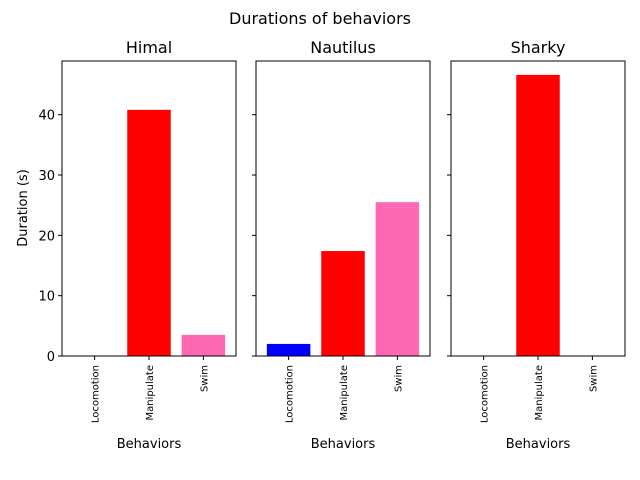  I want to click on panel-title: Sharky, so click(538, 47).